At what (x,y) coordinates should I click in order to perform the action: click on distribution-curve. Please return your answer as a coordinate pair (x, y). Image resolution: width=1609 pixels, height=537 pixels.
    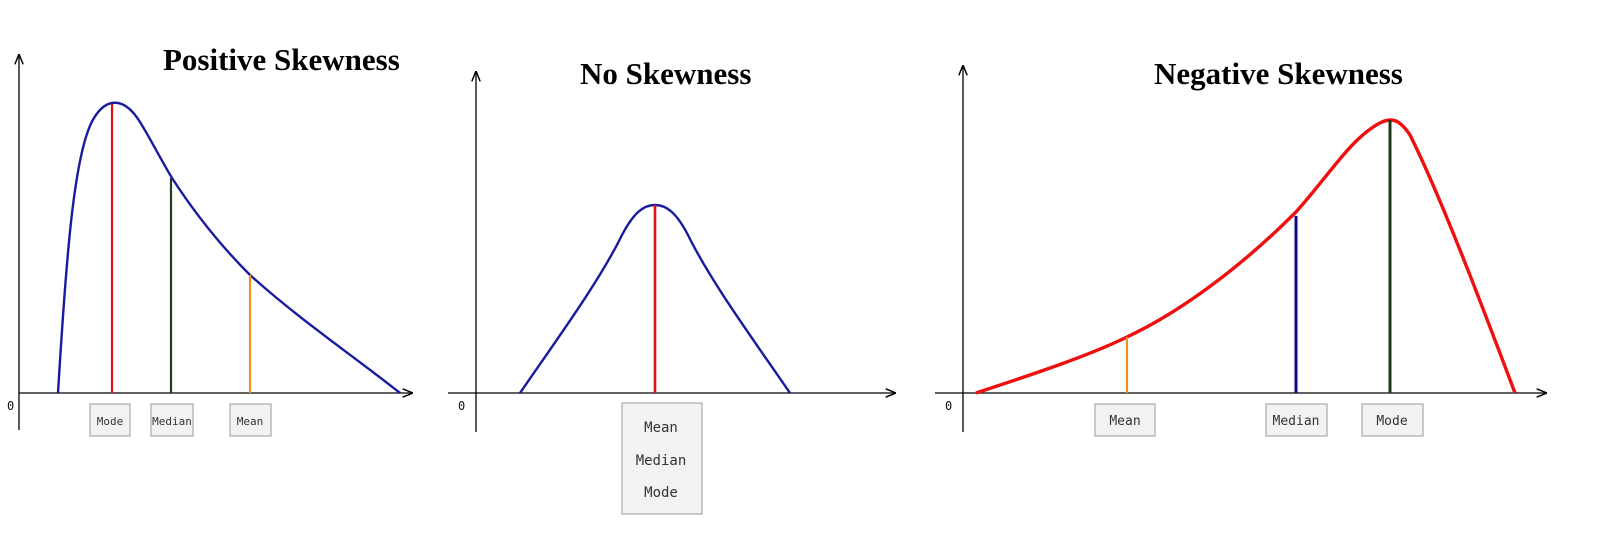
    Looking at the image, I should click on (228, 247).